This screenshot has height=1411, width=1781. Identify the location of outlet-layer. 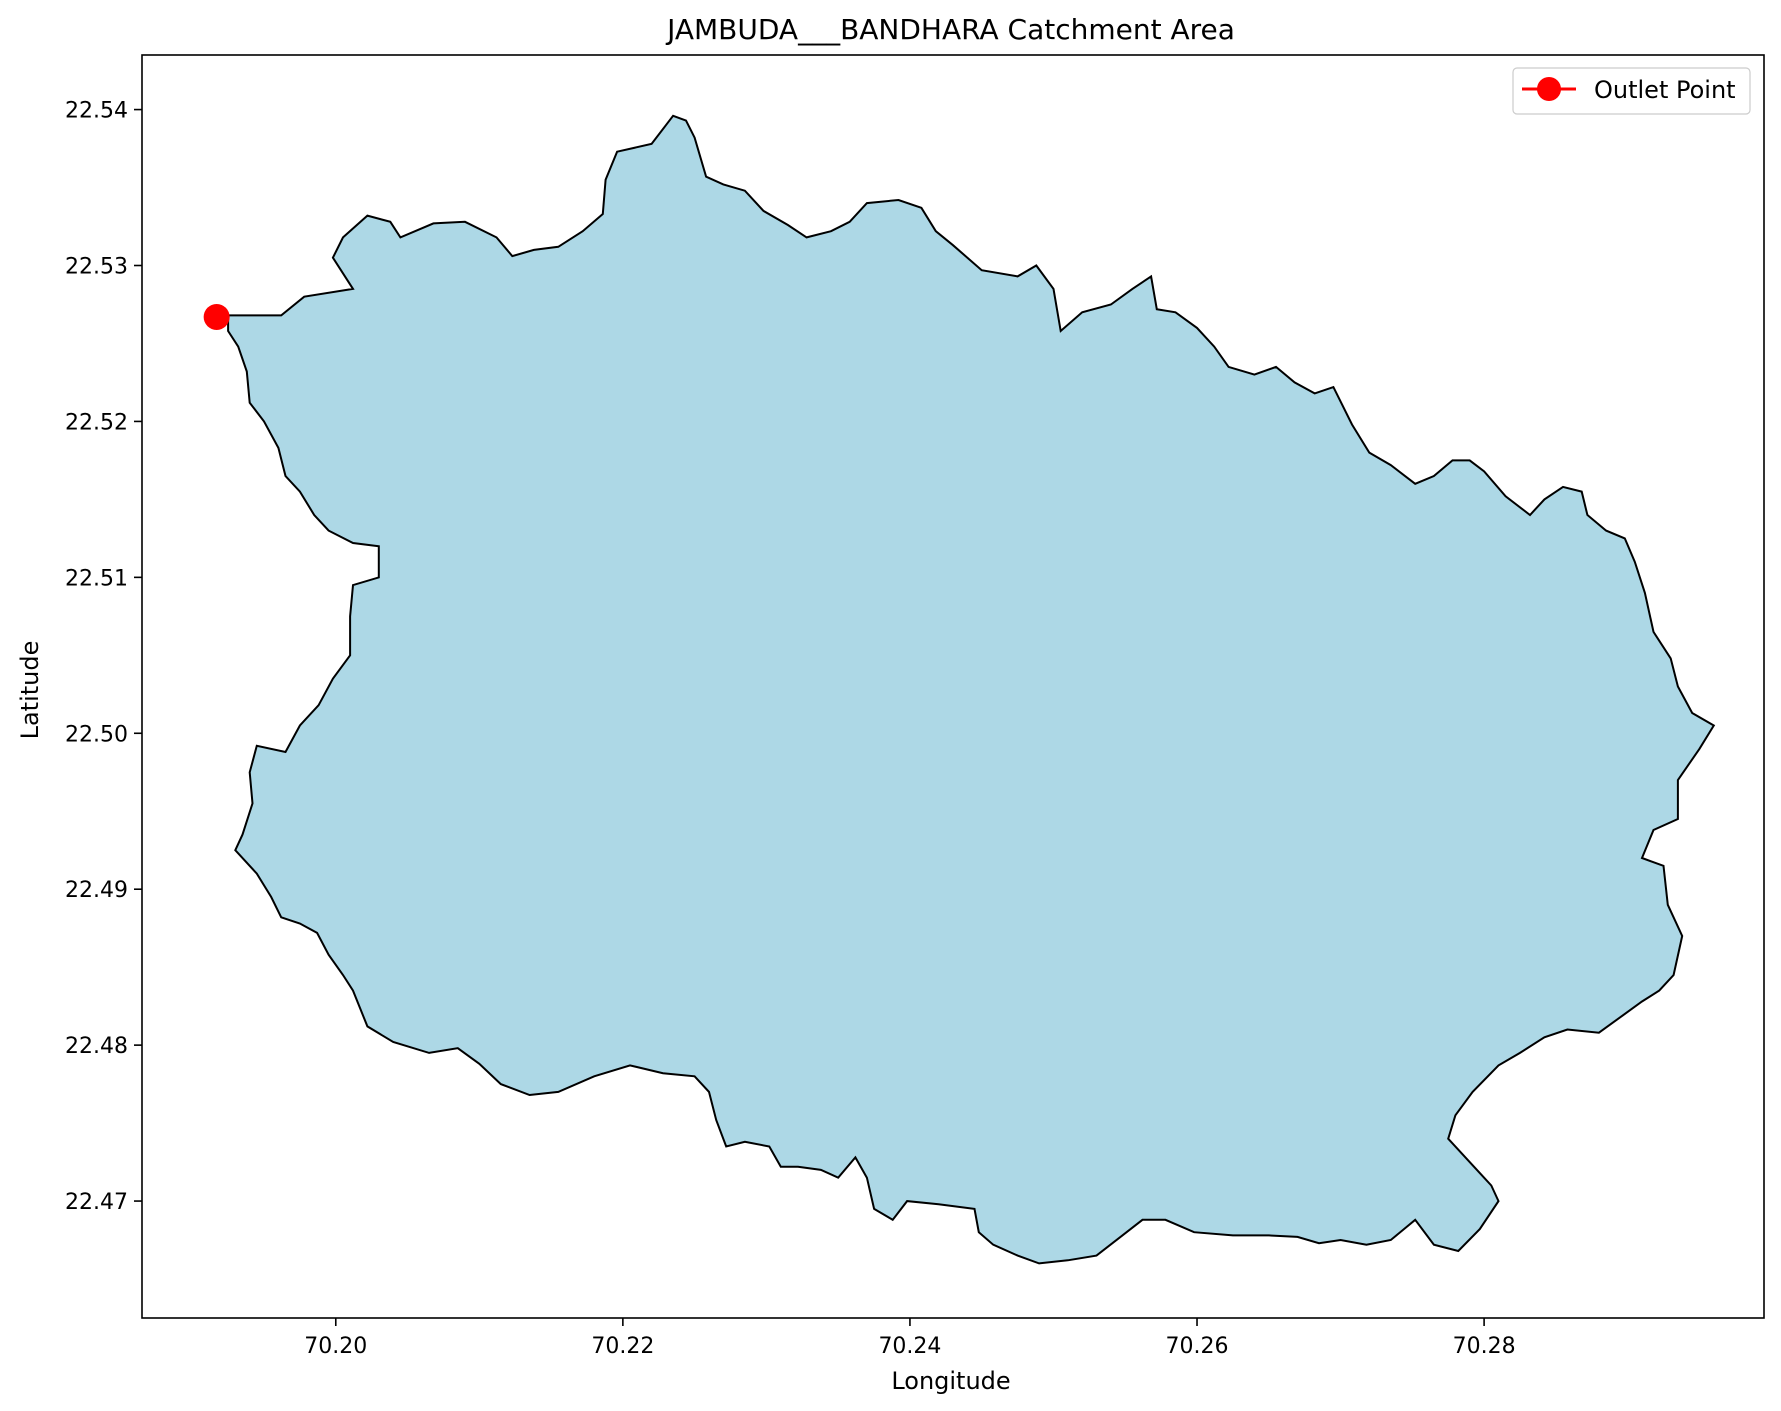
(216, 316).